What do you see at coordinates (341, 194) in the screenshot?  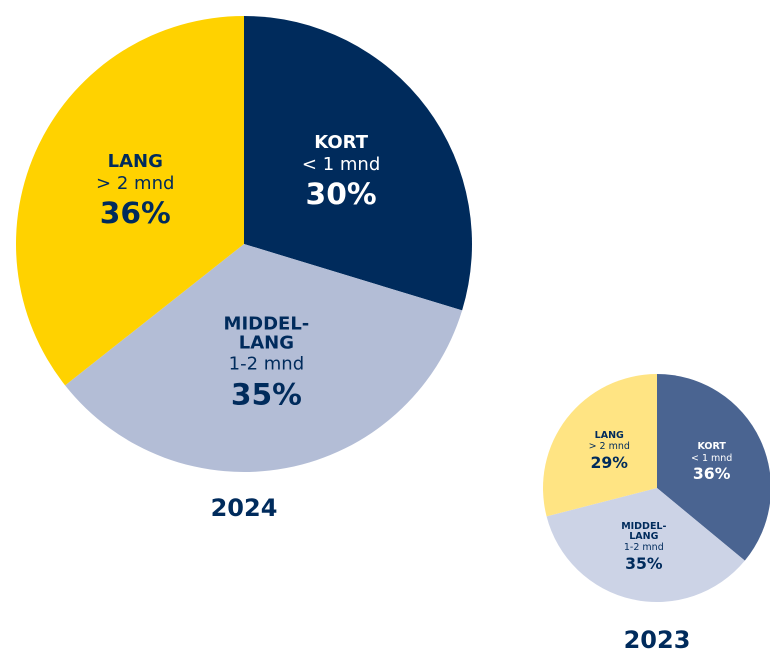 I see `slice-value: 30%` at bounding box center [341, 194].